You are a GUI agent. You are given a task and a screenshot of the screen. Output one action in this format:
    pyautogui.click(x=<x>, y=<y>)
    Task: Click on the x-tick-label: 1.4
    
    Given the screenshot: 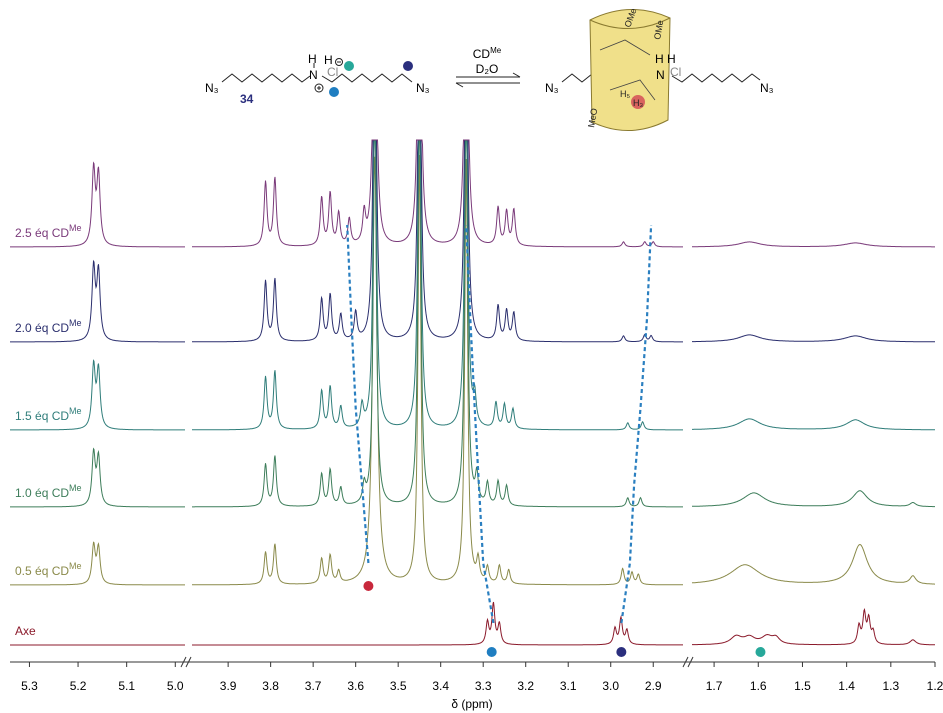 What is the action you would take?
    pyautogui.click(x=846, y=686)
    